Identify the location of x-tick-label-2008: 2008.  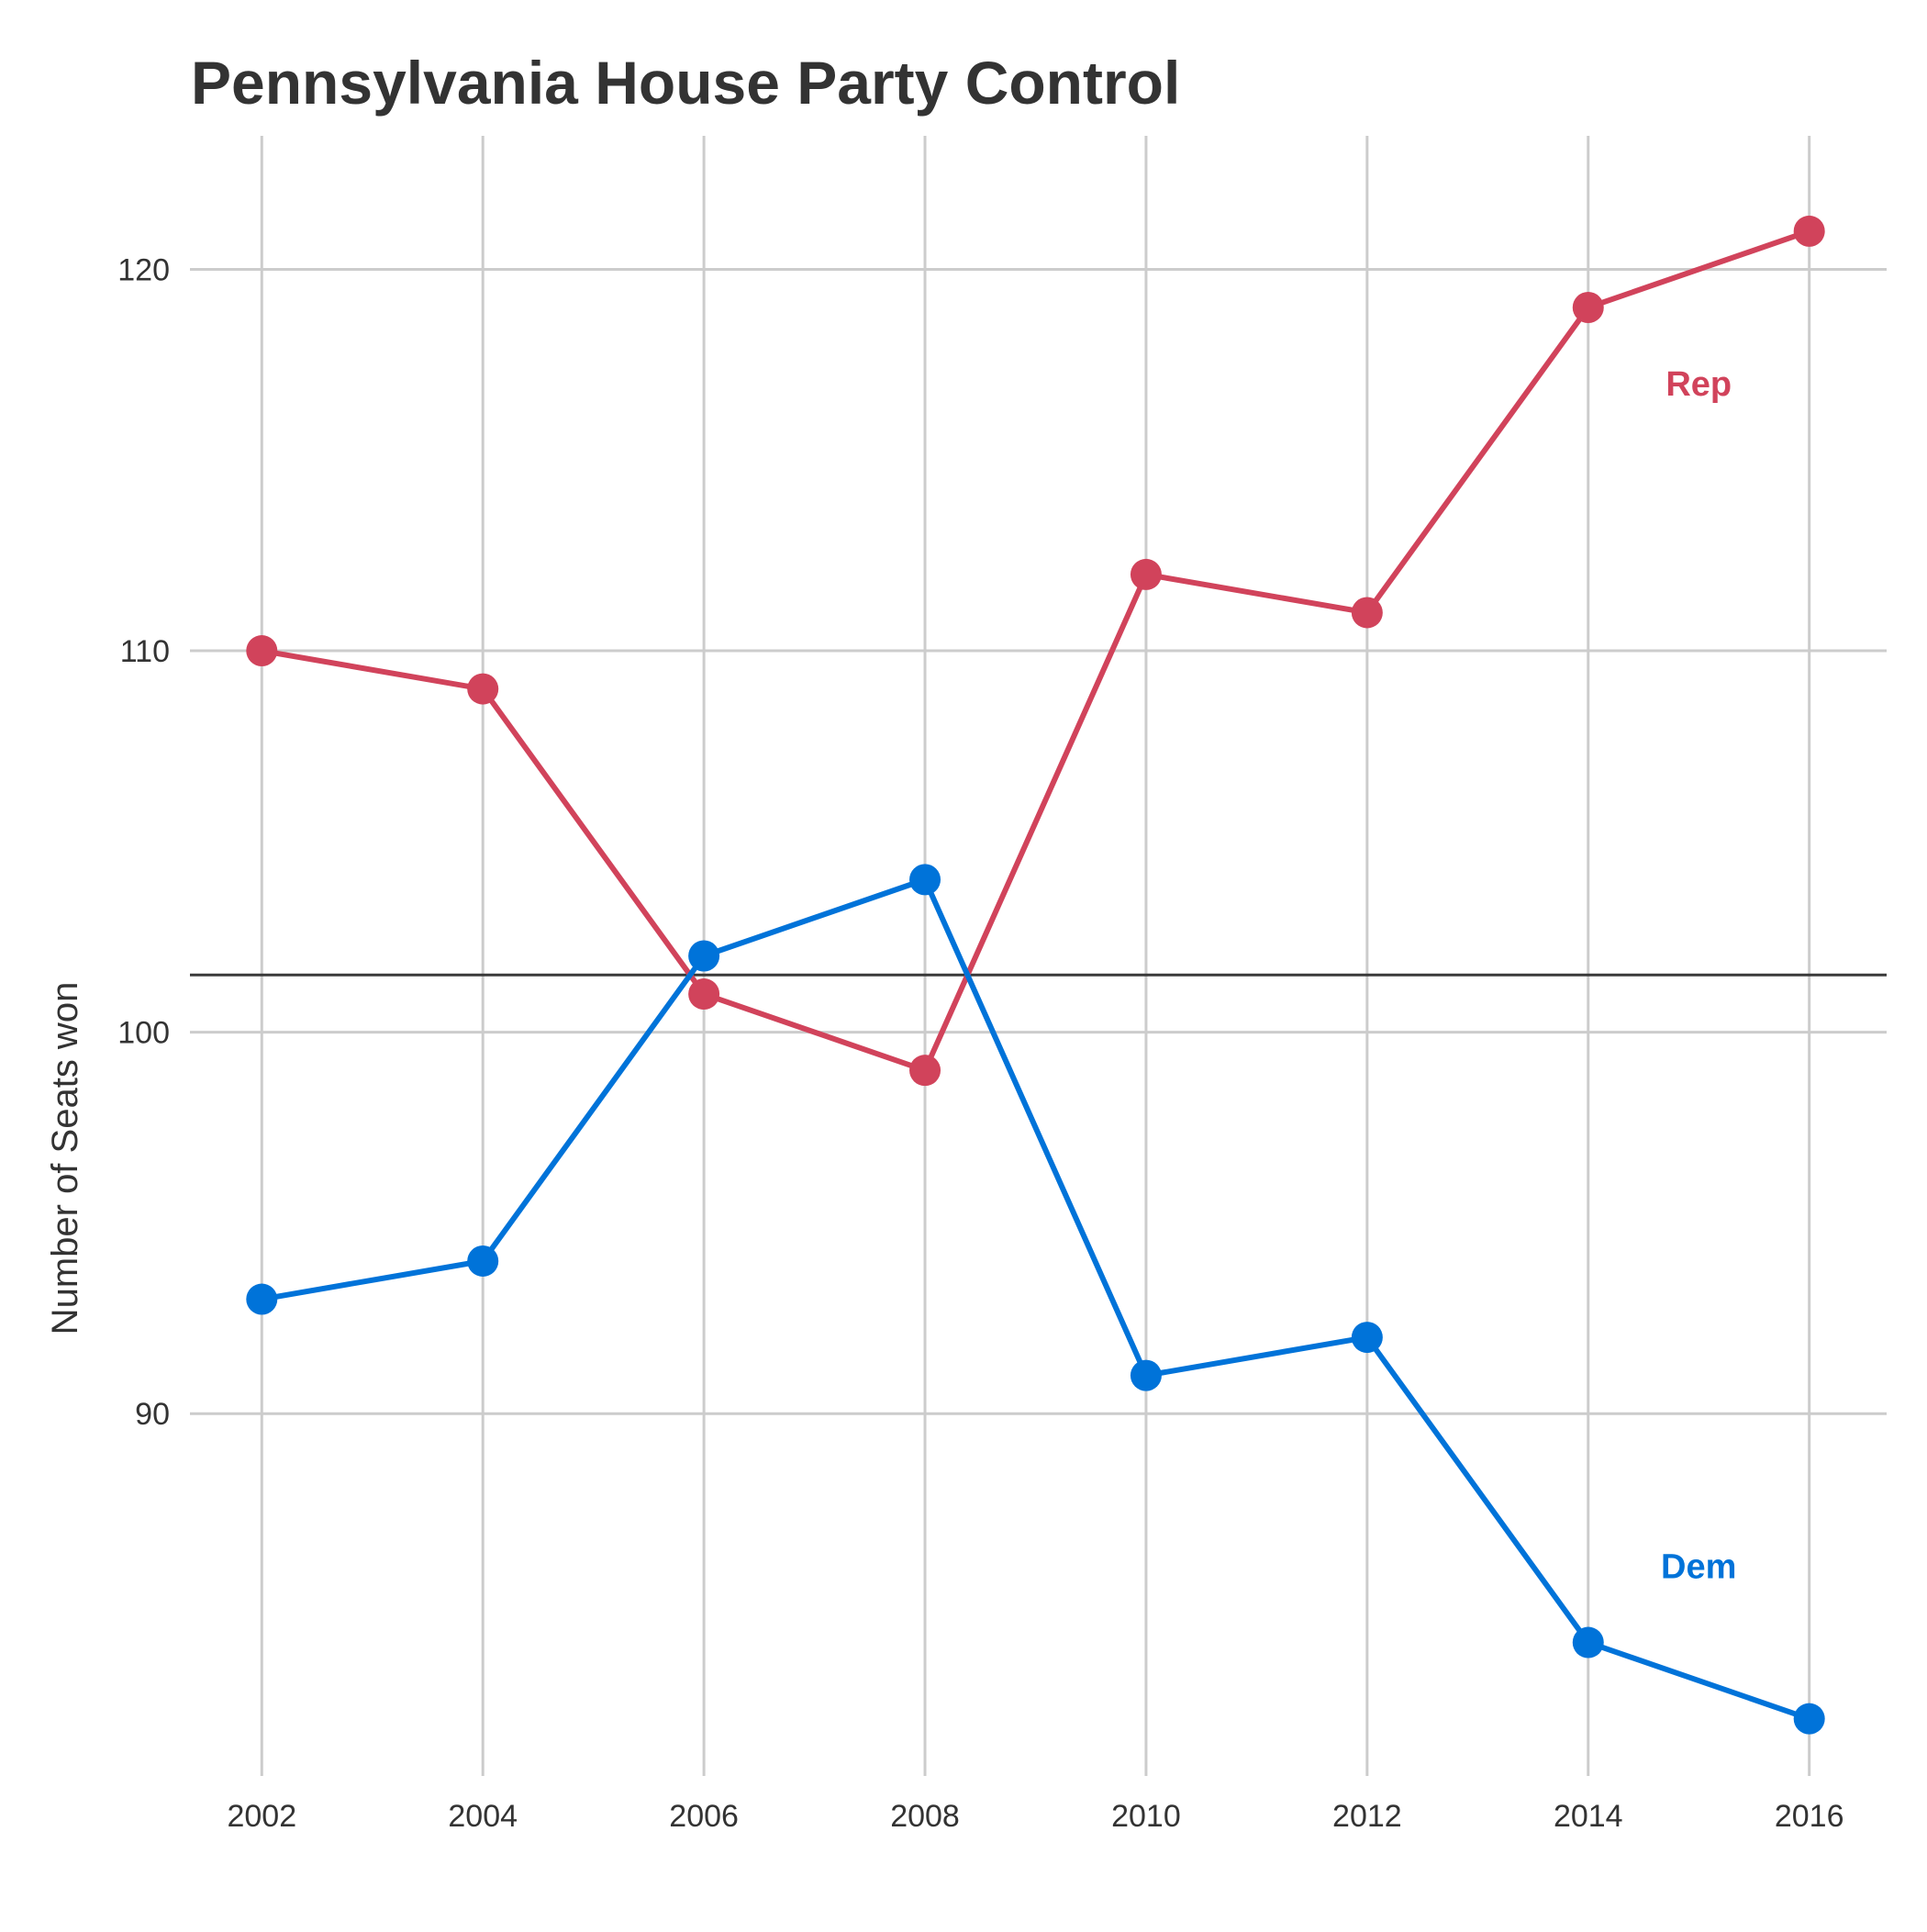
(925, 1816).